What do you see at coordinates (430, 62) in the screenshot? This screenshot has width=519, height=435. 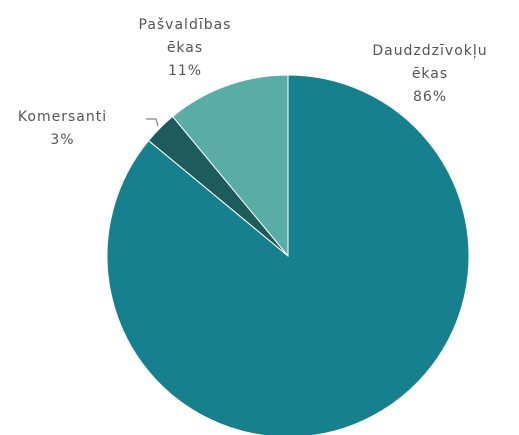 I see `category-label: Daudzdzīvokļu ēkas` at bounding box center [430, 62].